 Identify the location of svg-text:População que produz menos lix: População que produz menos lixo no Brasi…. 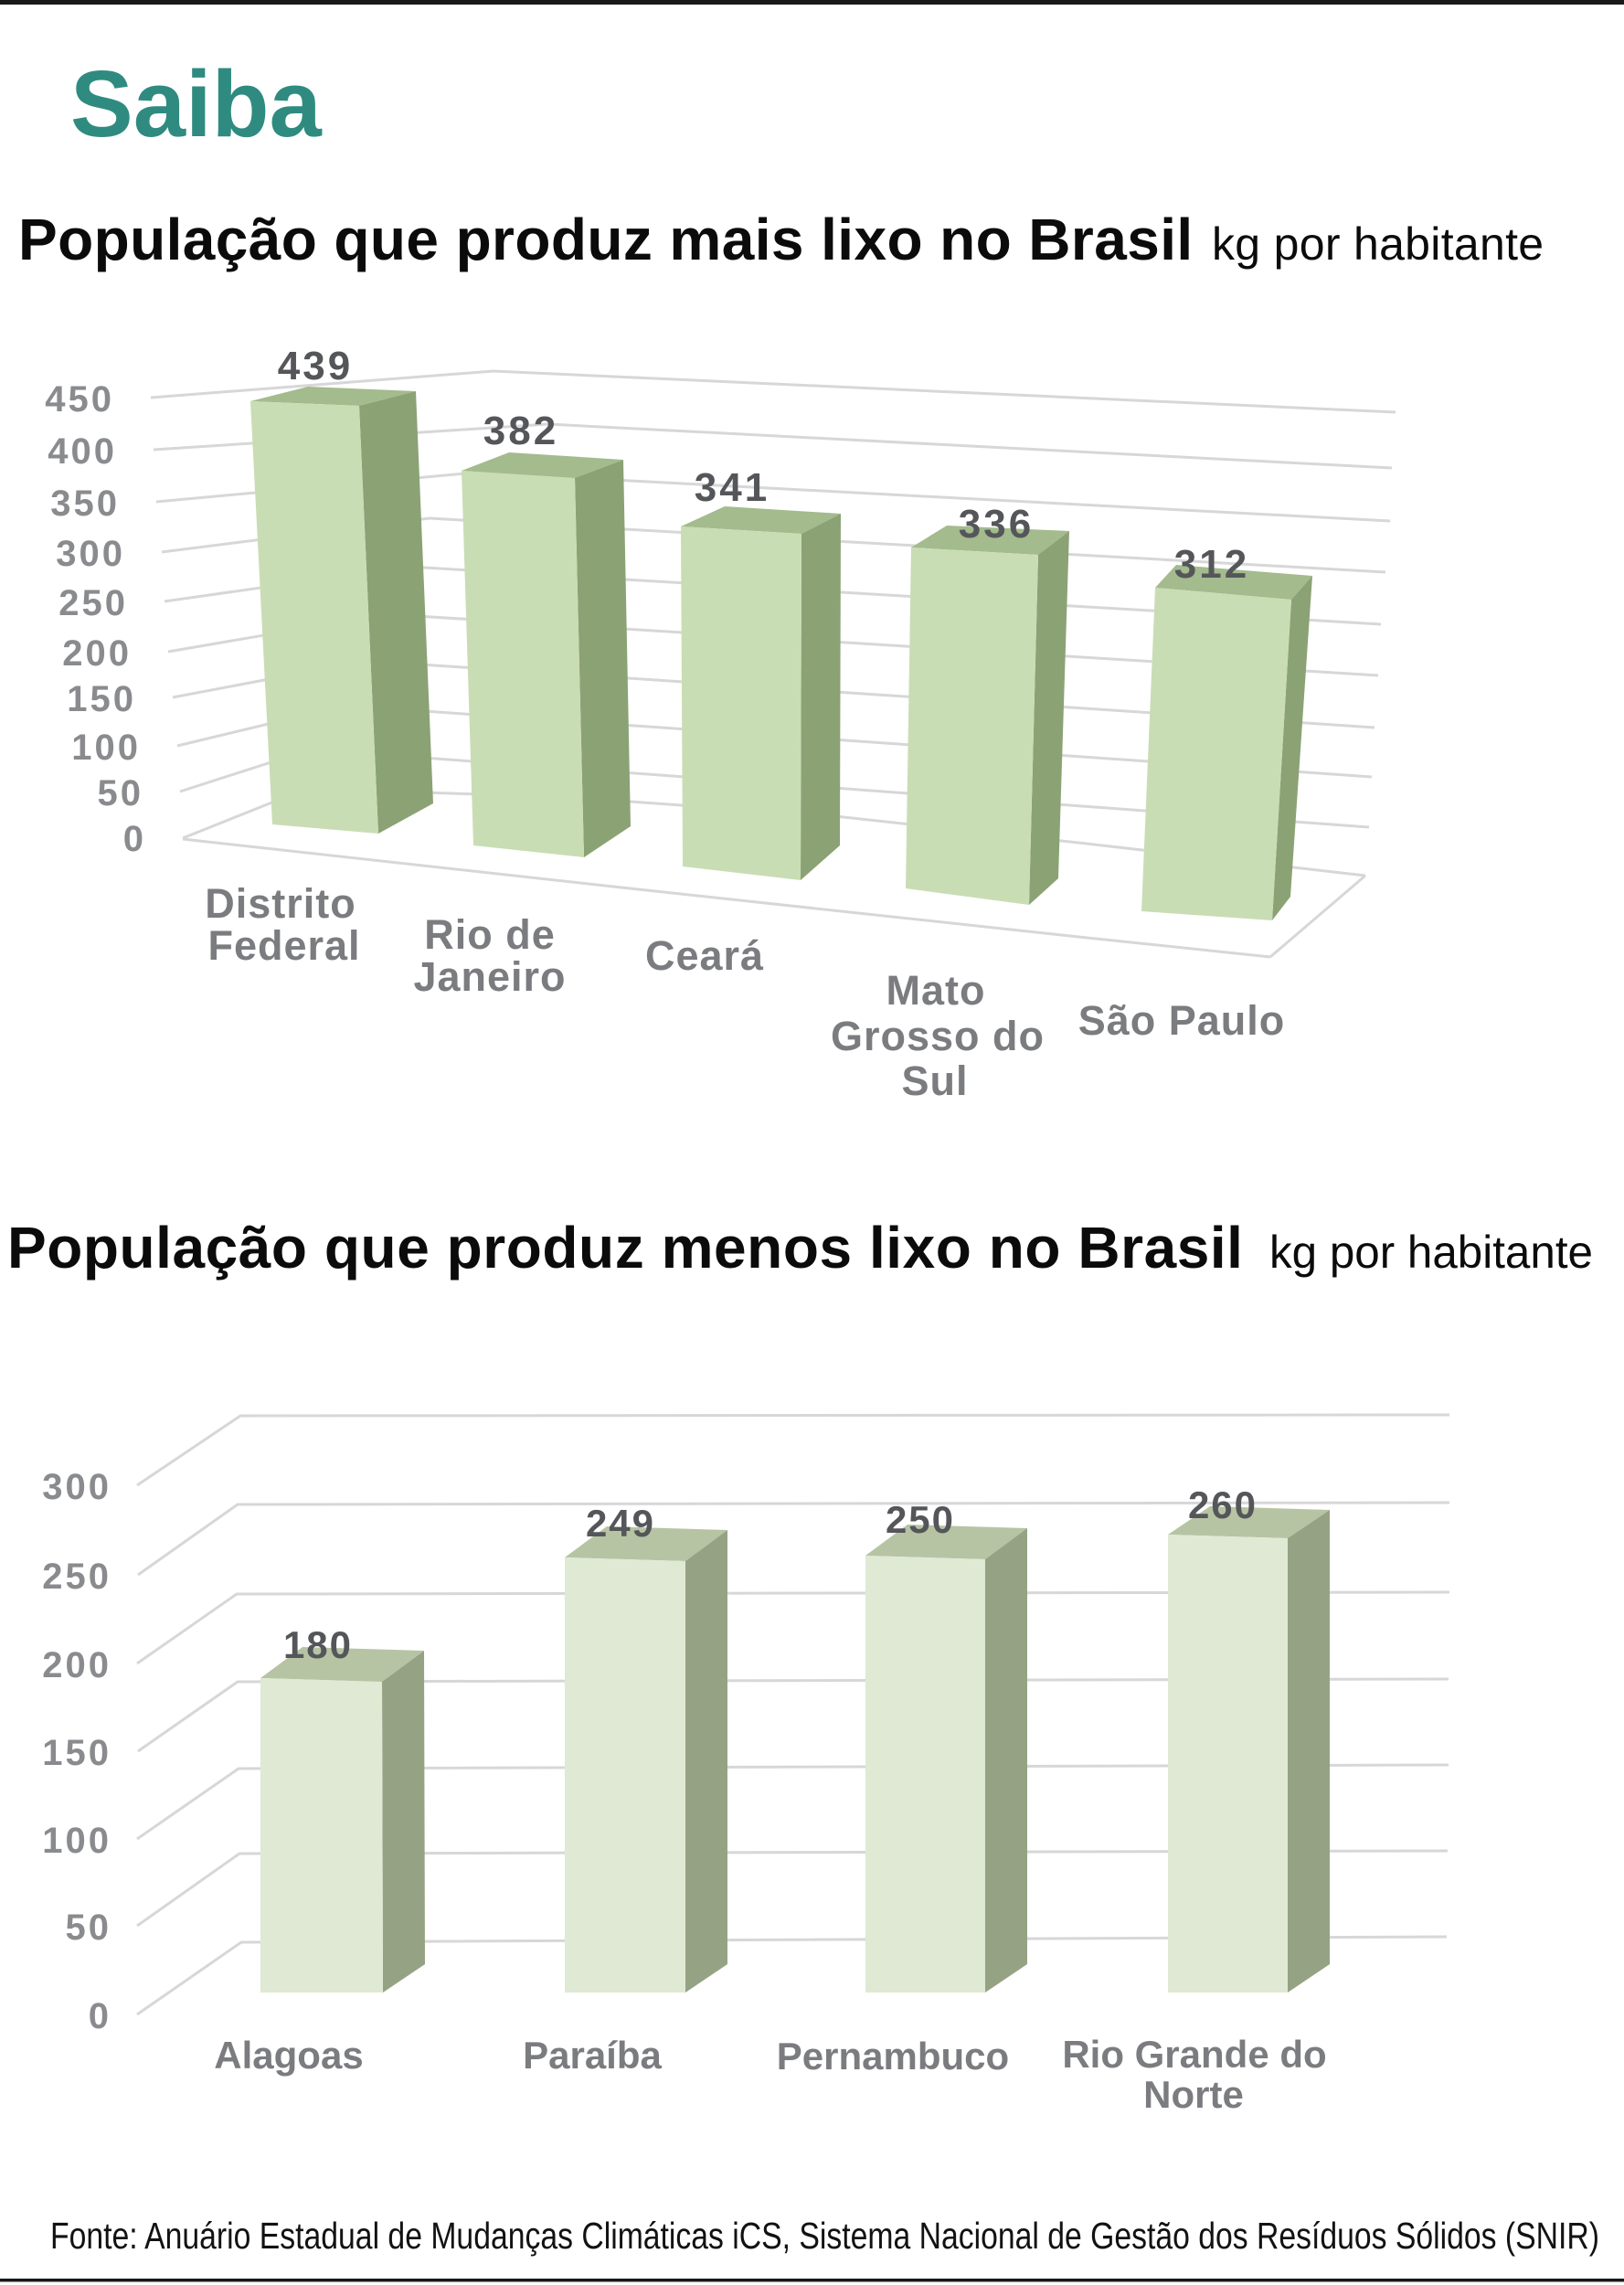
(625, 1248).